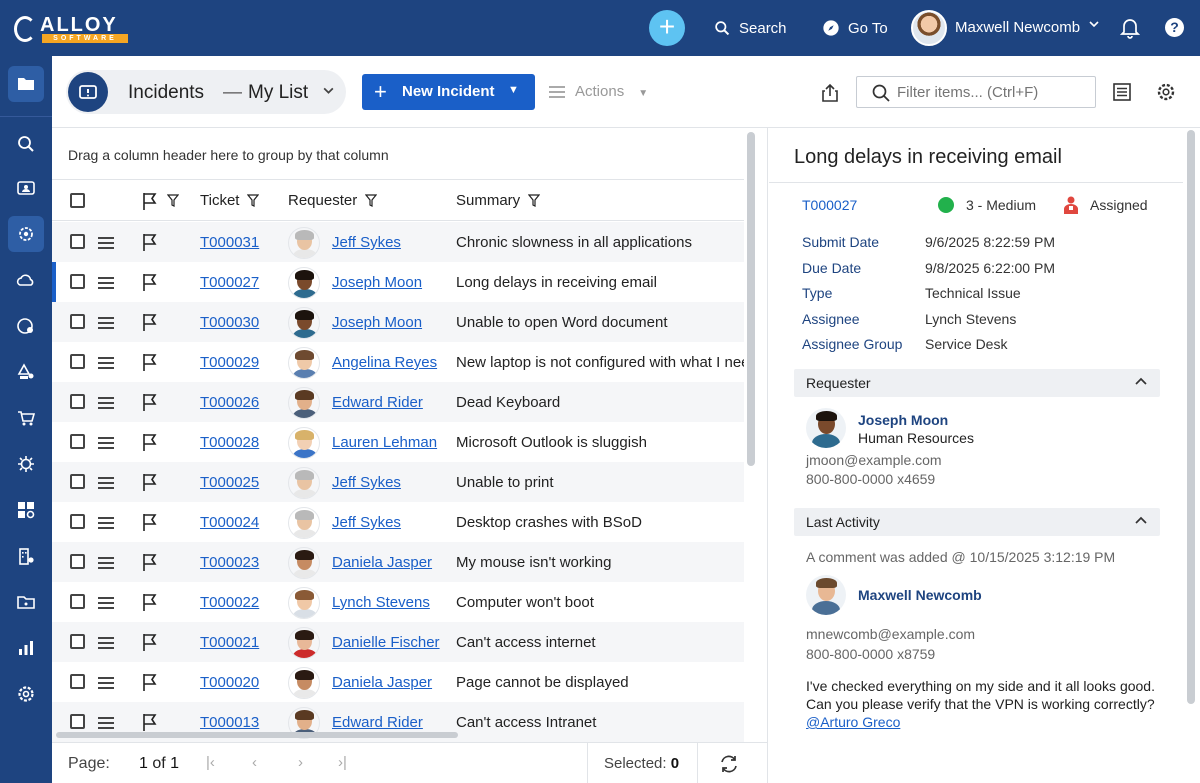  Describe the element at coordinates (751, 299) in the screenshot. I see `grid-vertical-scrollbar` at that location.